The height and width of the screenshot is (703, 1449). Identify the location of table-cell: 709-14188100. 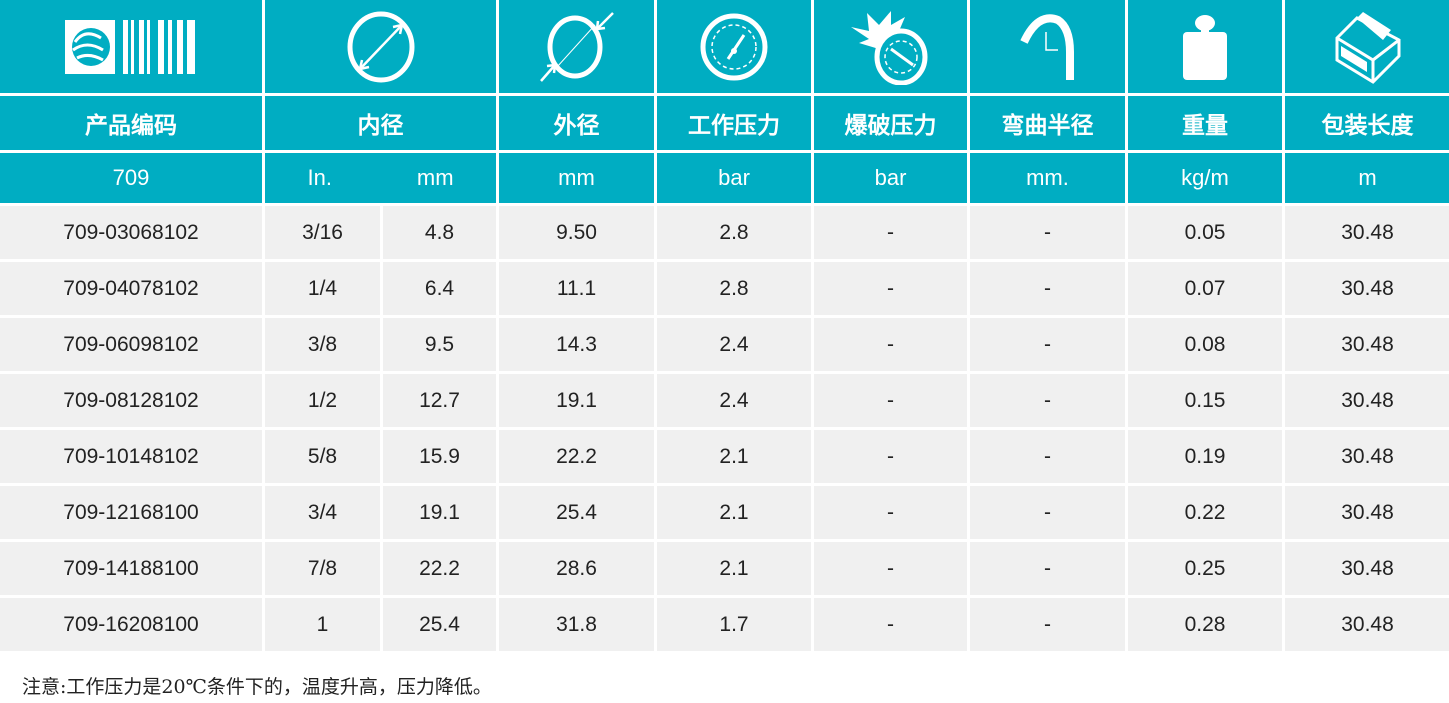
(131, 568).